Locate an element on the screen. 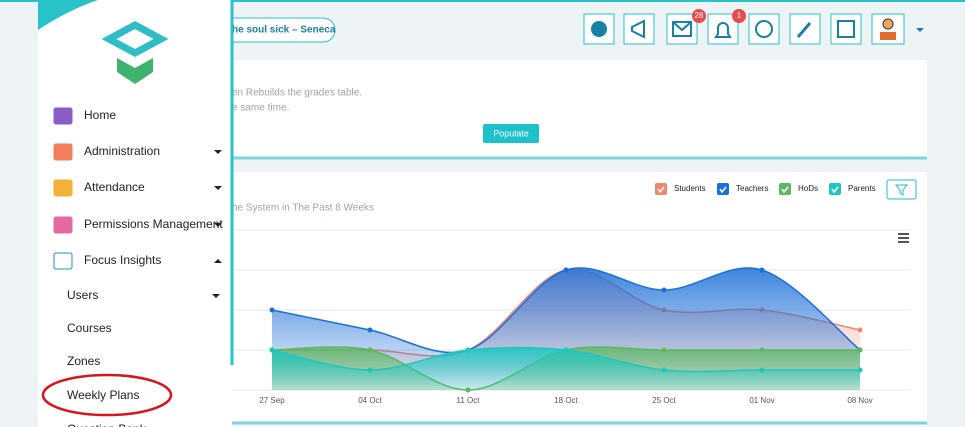 Image resolution: width=965 pixels, height=427 pixels. announce-button is located at coordinates (639, 29).